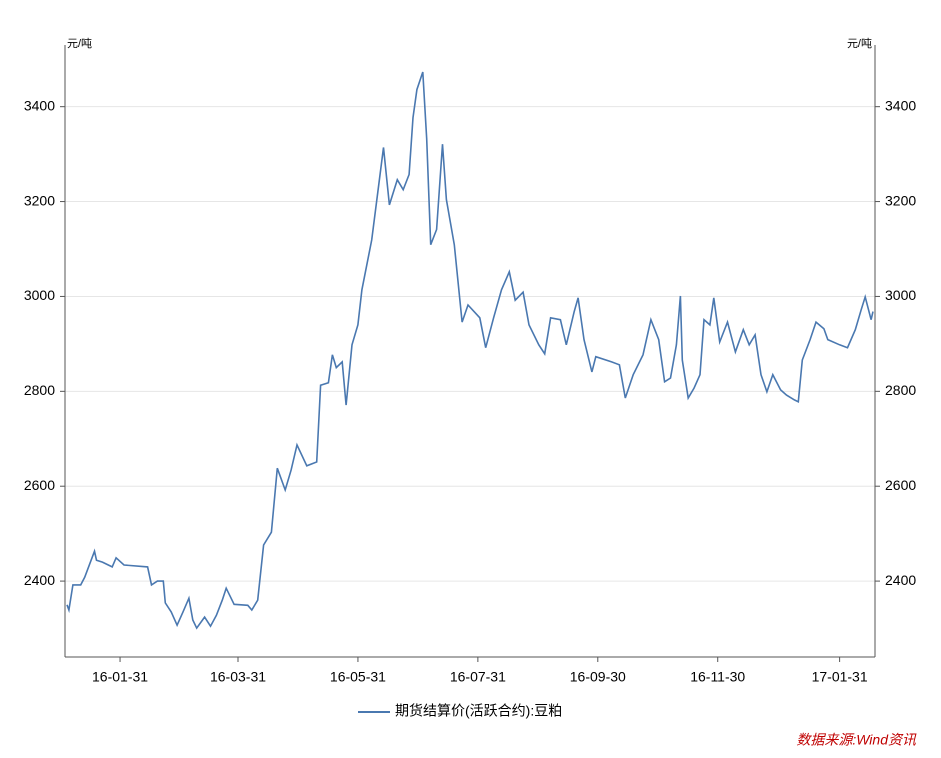 The image size is (941, 758). Describe the element at coordinates (358, 677) in the screenshot. I see `x-tick-label: 16-05-31` at that location.